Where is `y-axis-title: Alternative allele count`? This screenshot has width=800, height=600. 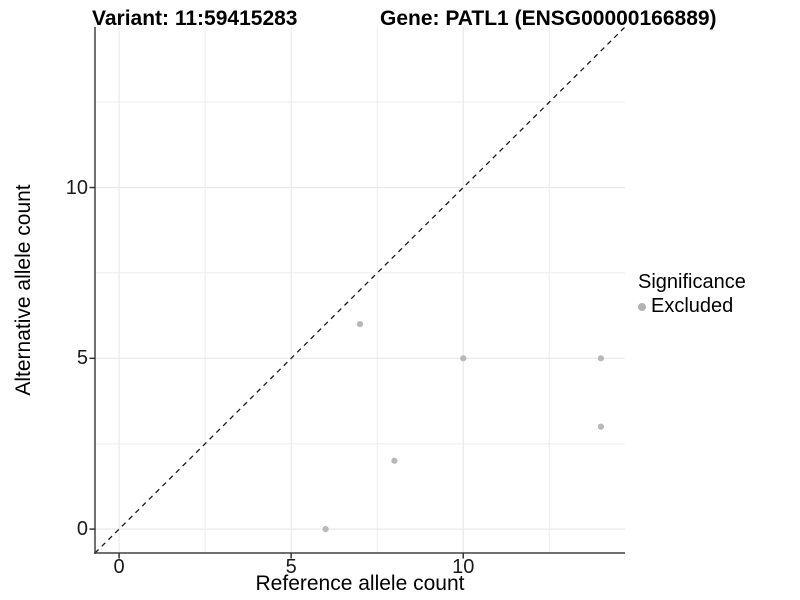
y-axis-title: Alternative allele count is located at coordinates (23, 290).